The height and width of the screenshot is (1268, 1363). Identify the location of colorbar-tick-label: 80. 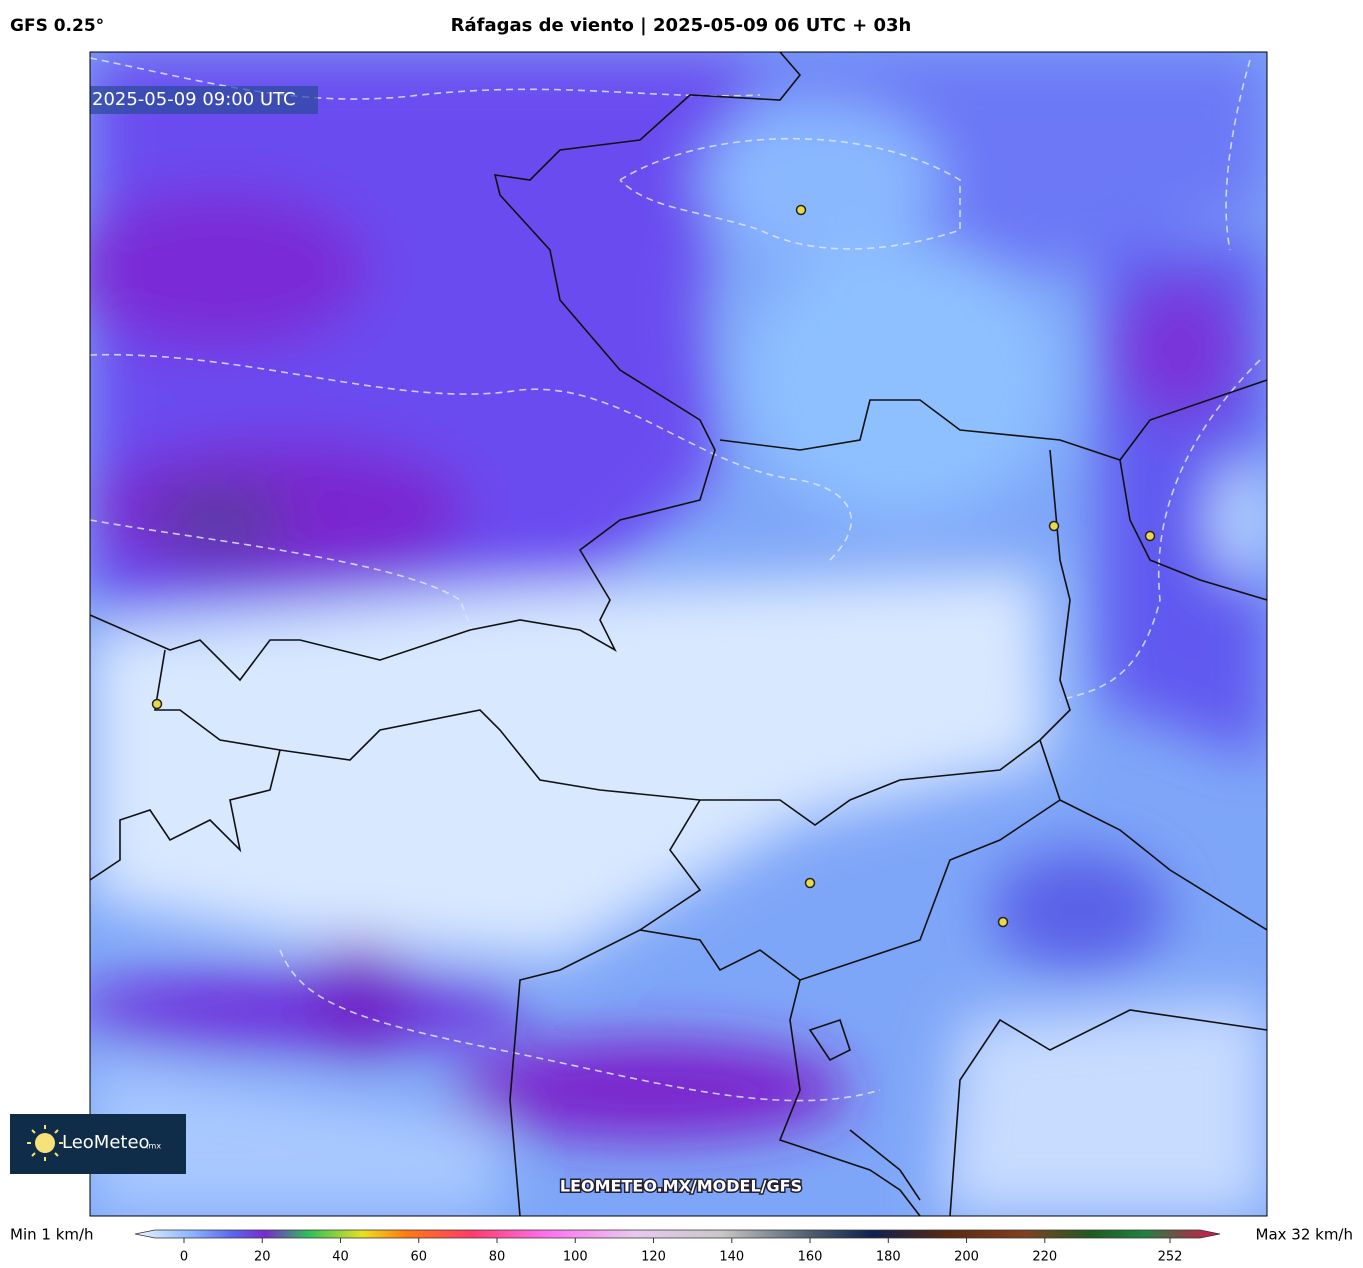
(497, 1257).